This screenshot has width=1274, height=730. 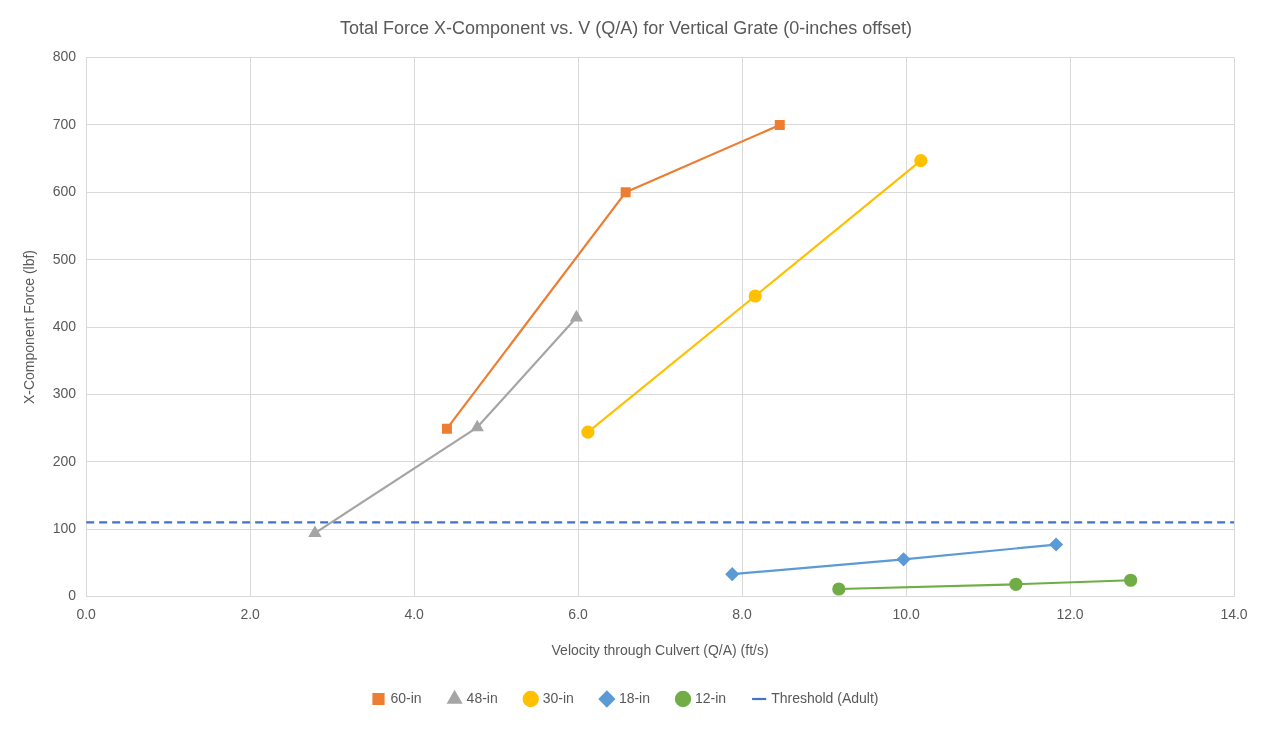 What do you see at coordinates (1070, 613) in the screenshot?
I see `x-tick-label: 12.0` at bounding box center [1070, 613].